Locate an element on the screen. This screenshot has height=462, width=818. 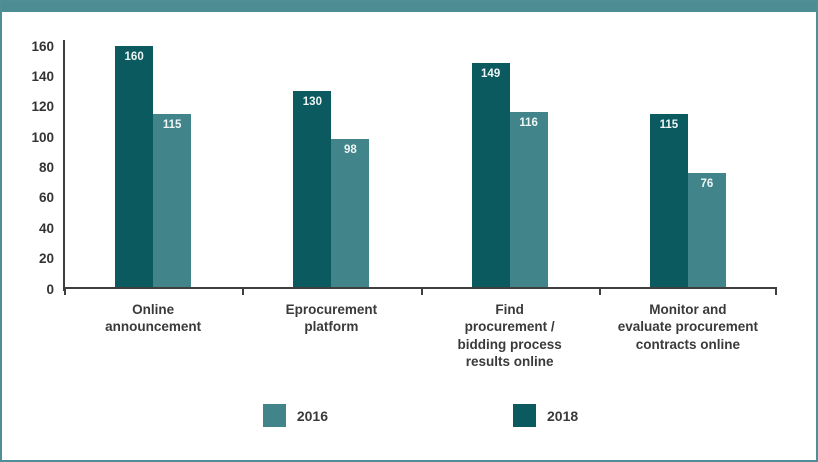
legend-swatch-2018 is located at coordinates (524, 415).